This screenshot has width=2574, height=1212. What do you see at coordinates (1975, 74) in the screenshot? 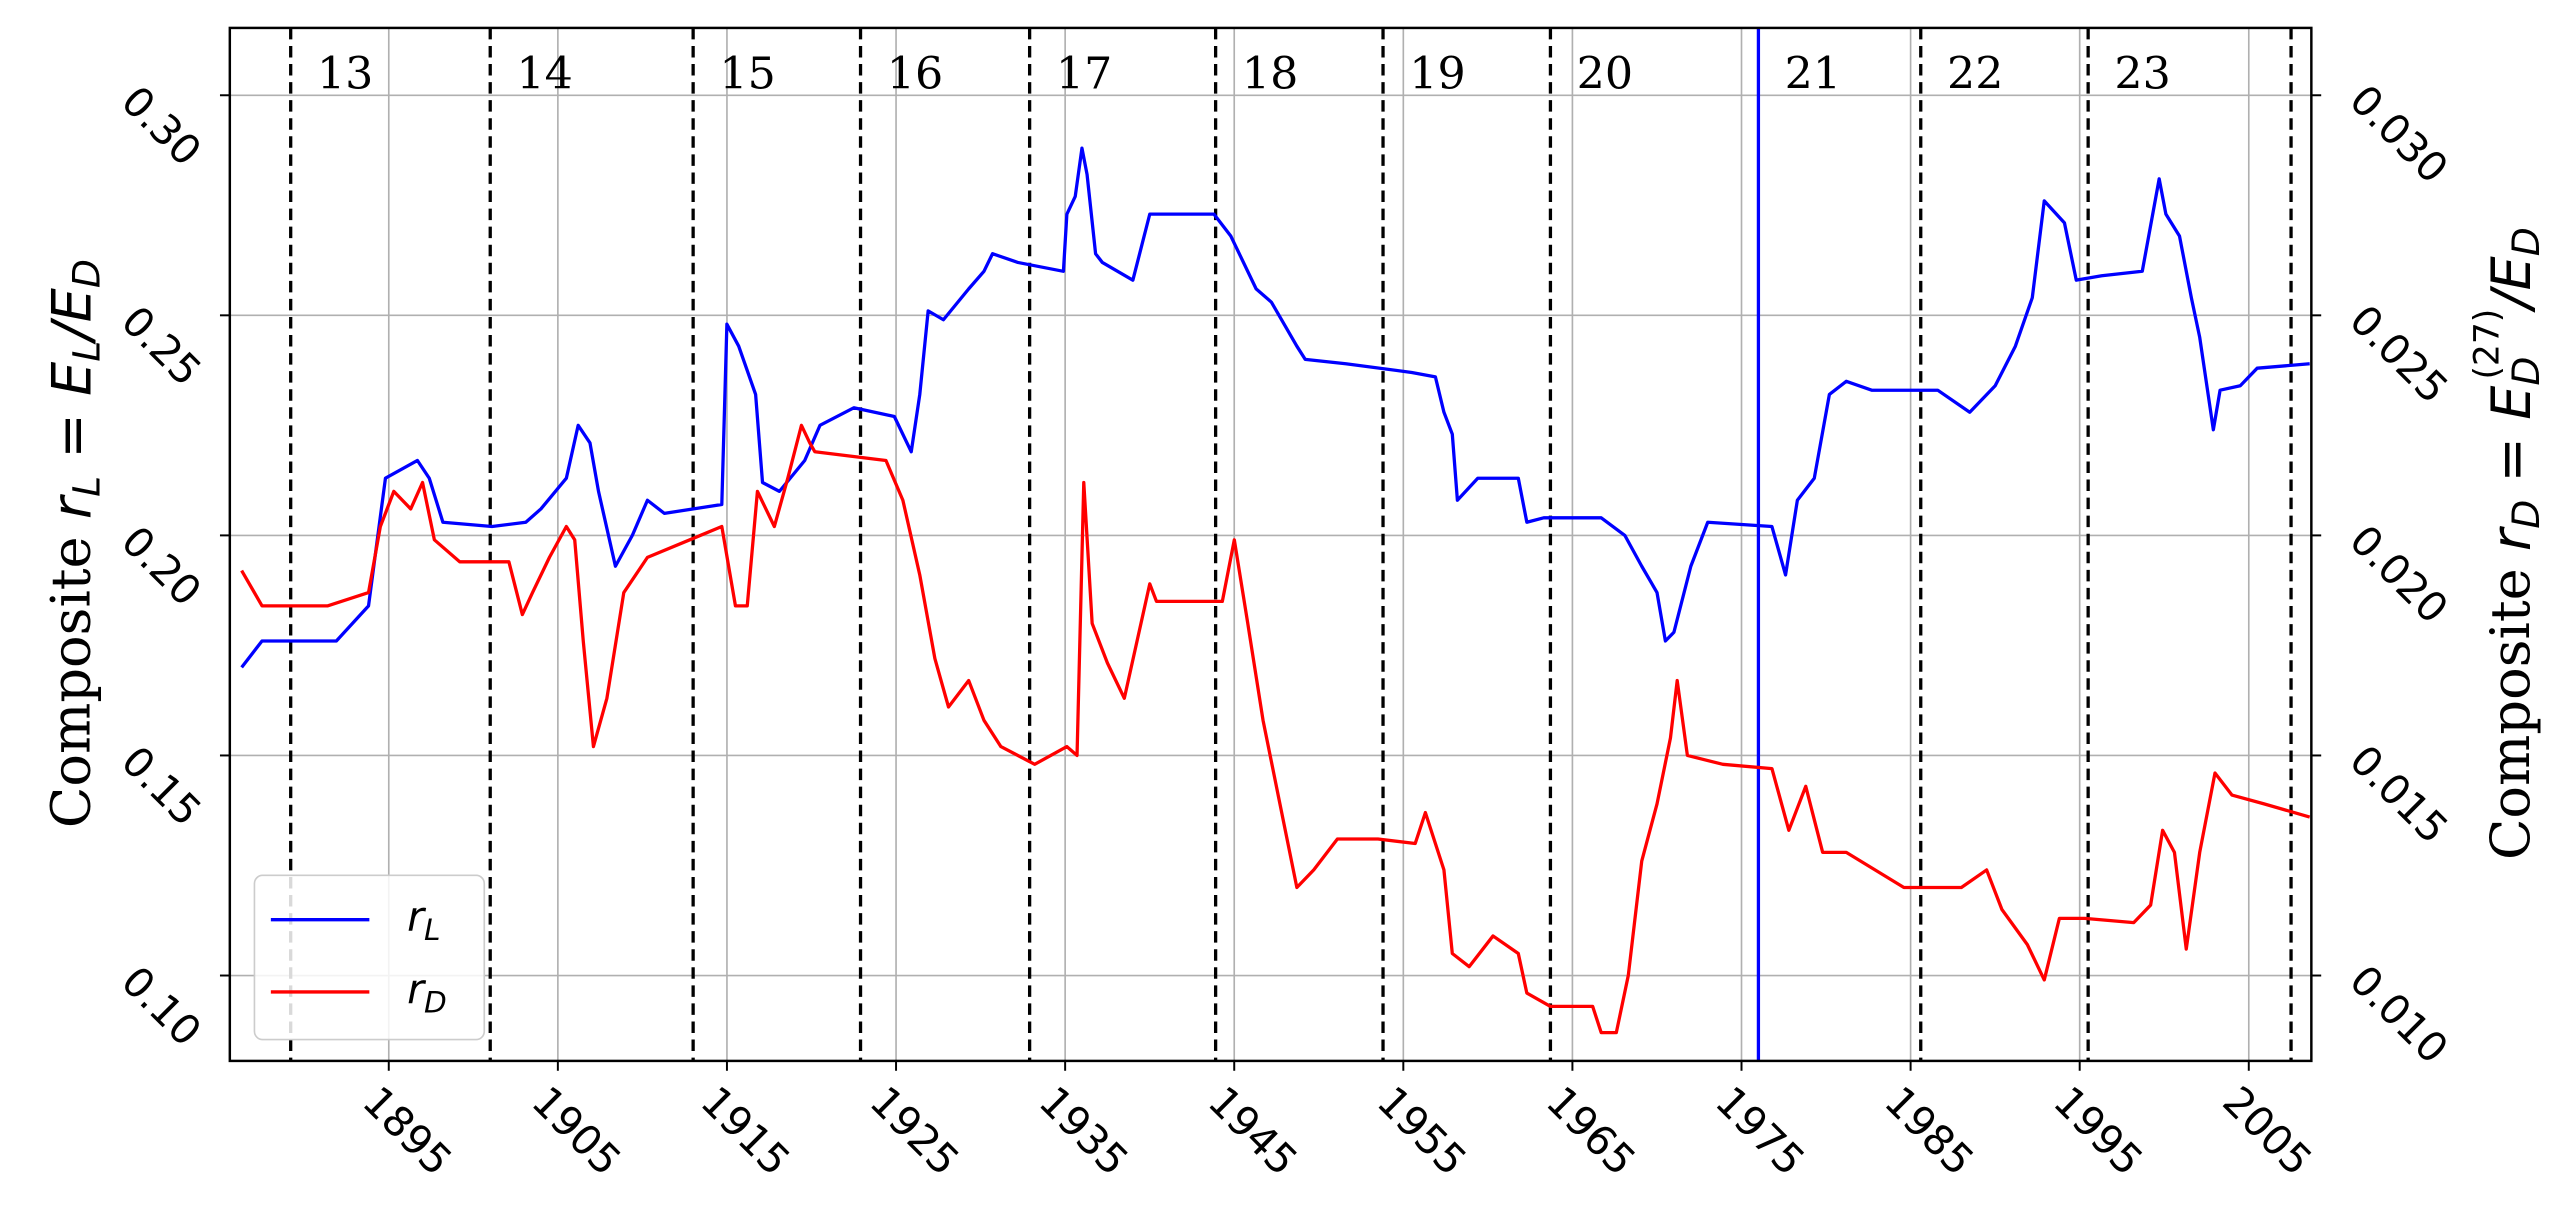
I see `cycle-label: 22` at bounding box center [1975, 74].